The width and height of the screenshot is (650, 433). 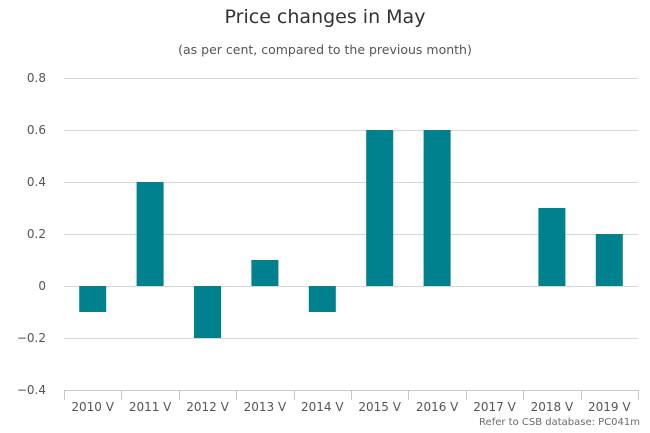 I want to click on y-tick-label: 0, so click(x=42, y=286).